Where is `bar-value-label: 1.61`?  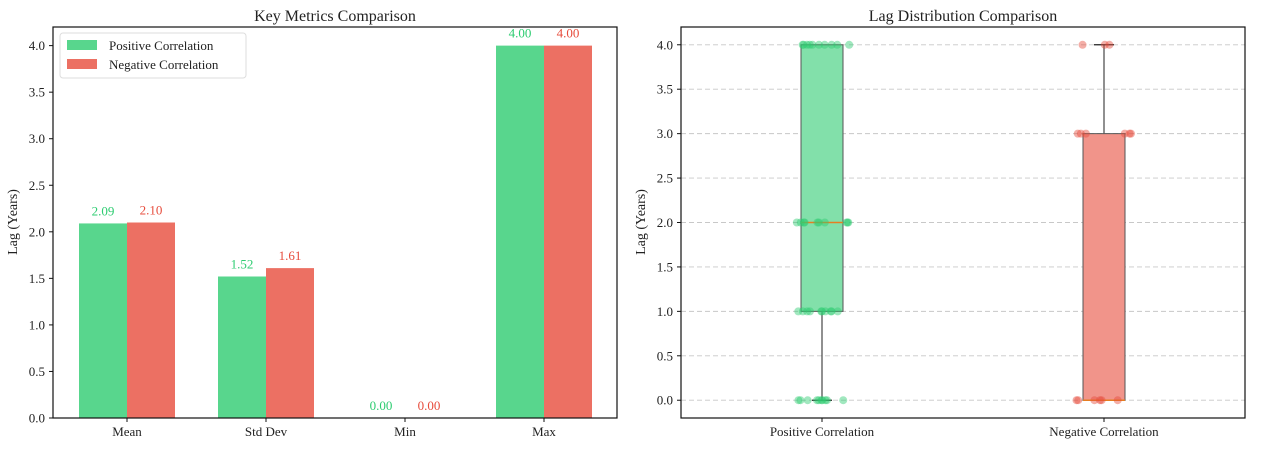
bar-value-label: 1.61 is located at coordinates (290, 255).